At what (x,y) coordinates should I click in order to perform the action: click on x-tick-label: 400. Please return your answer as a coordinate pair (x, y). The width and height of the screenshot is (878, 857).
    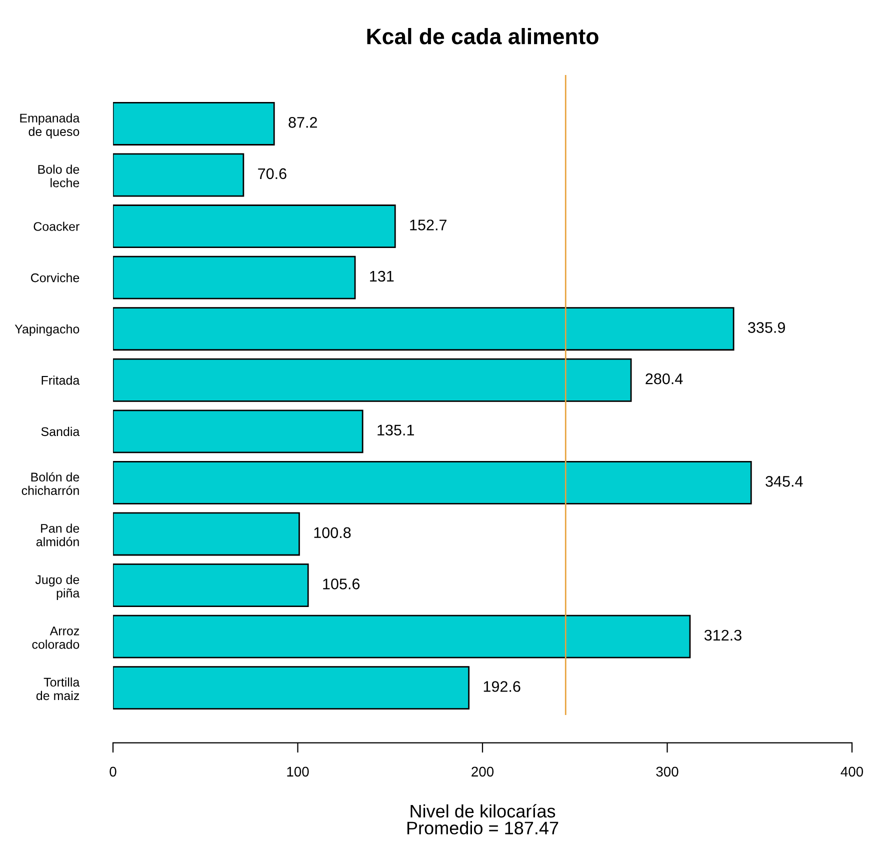
    Looking at the image, I should click on (852, 771).